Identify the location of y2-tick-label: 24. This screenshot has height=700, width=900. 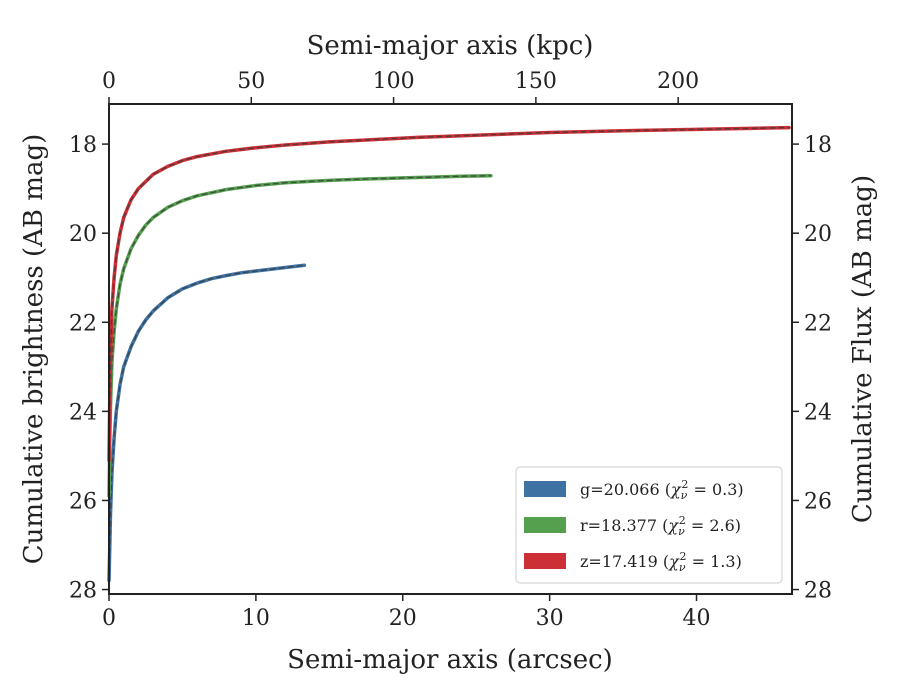
(818, 412).